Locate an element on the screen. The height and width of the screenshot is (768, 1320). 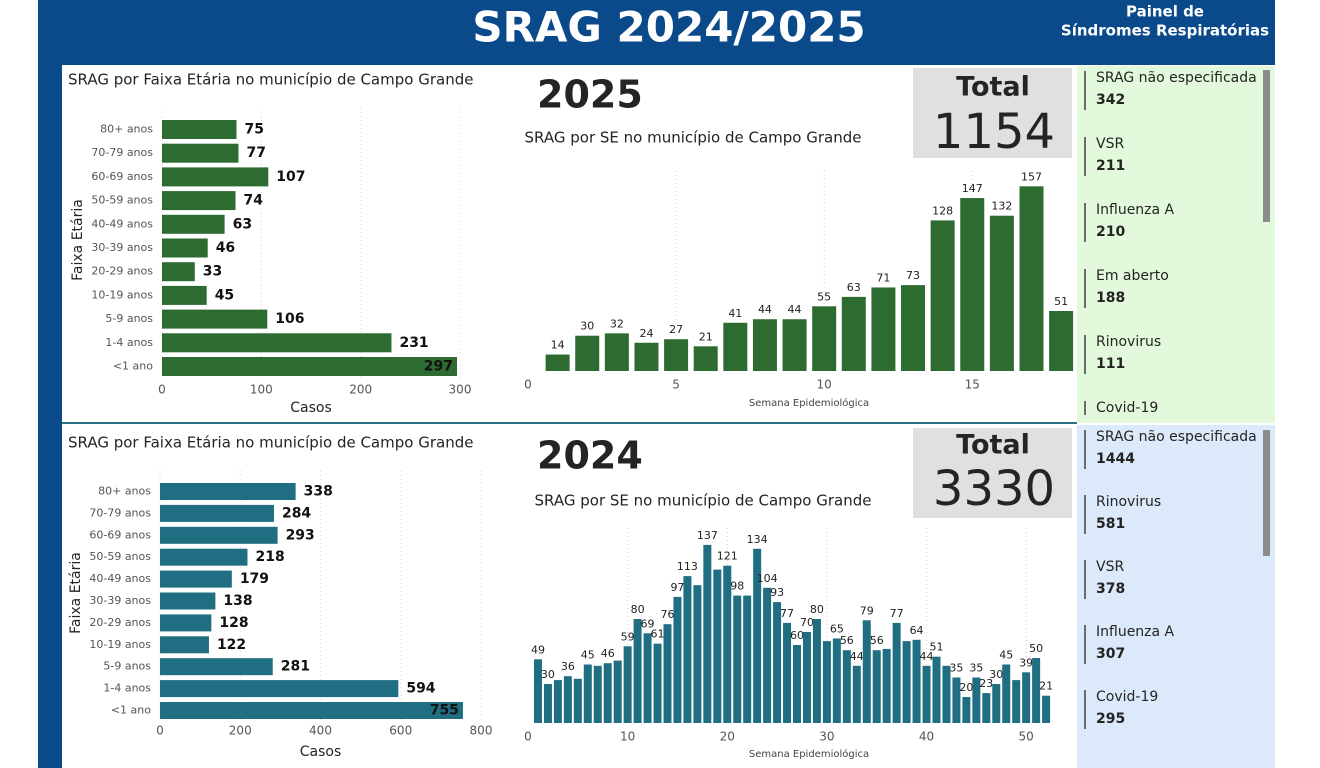
x-tick-label: 5 is located at coordinates (676, 385).